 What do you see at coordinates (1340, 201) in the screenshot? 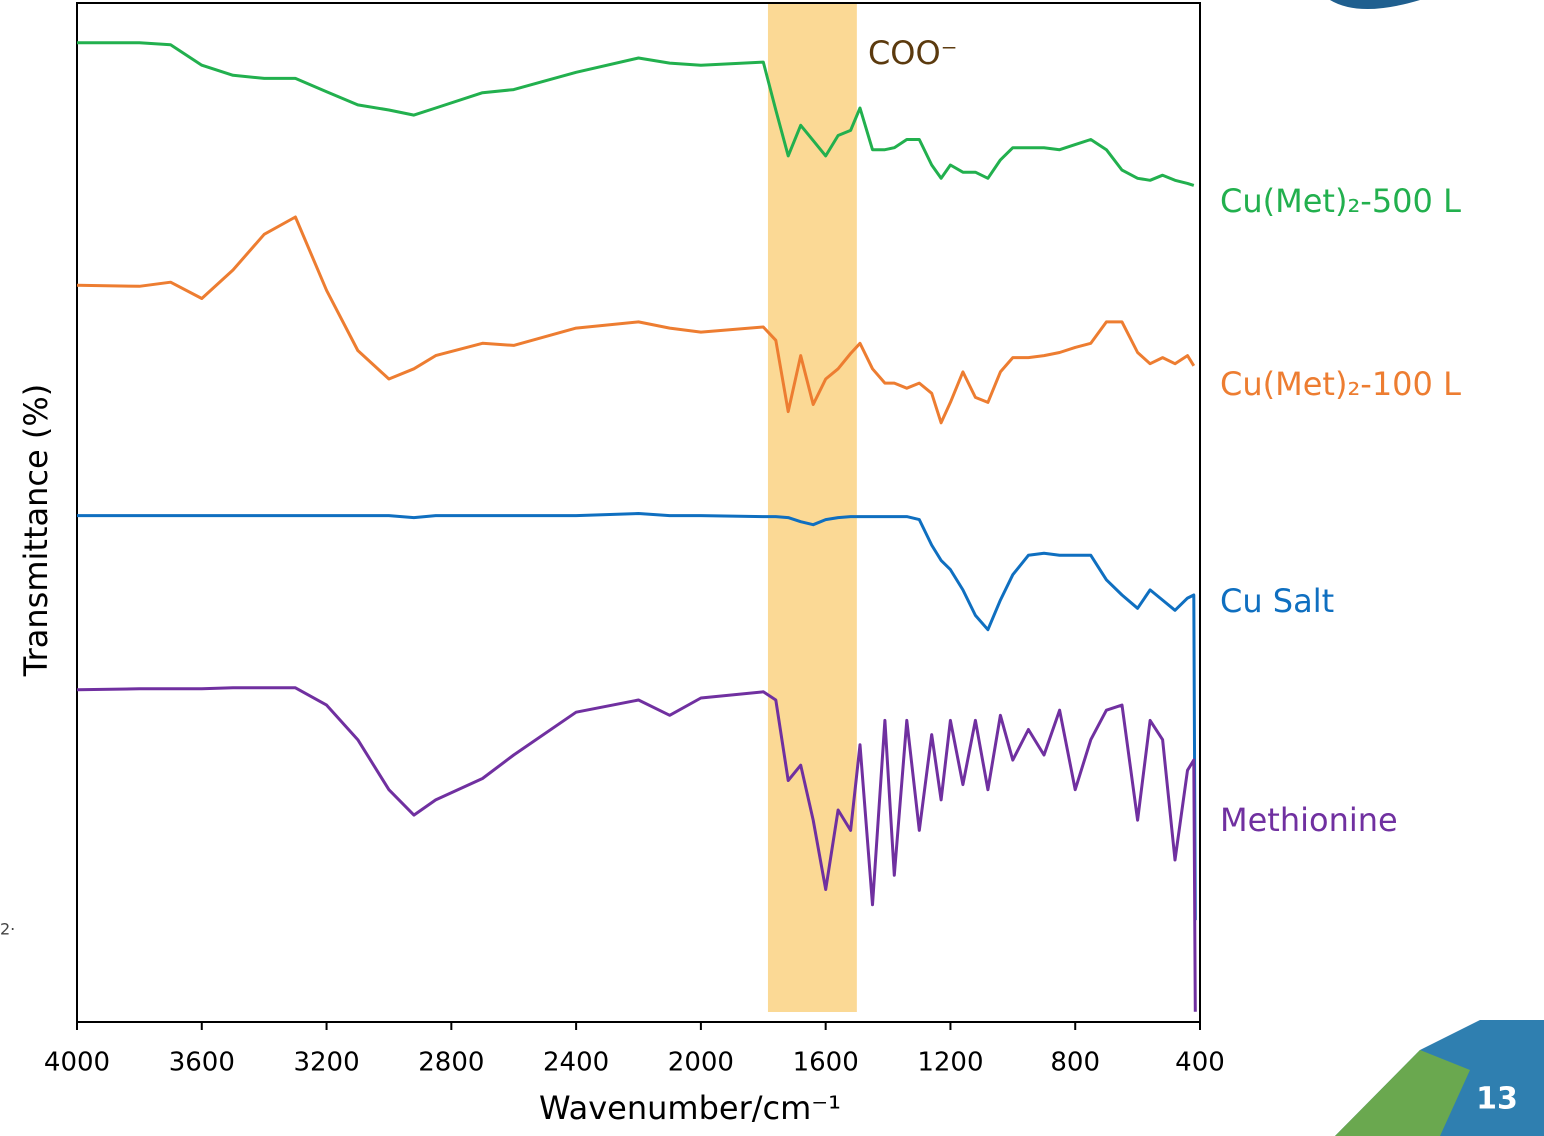
I see `series-label: Cu(Met)₂-500 L` at bounding box center [1340, 201].